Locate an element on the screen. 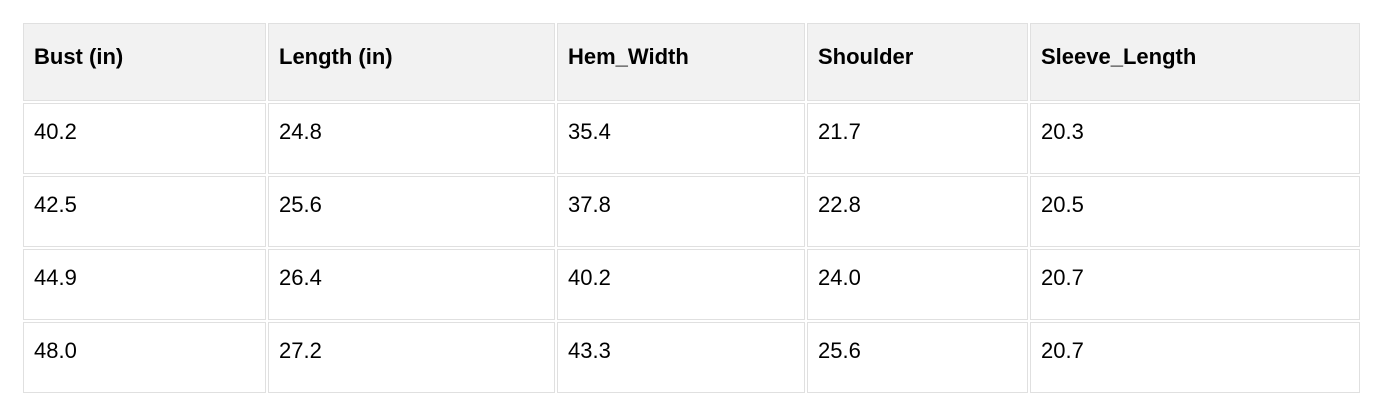 The image size is (1381, 413). table-cell: 44.9 is located at coordinates (144, 284).